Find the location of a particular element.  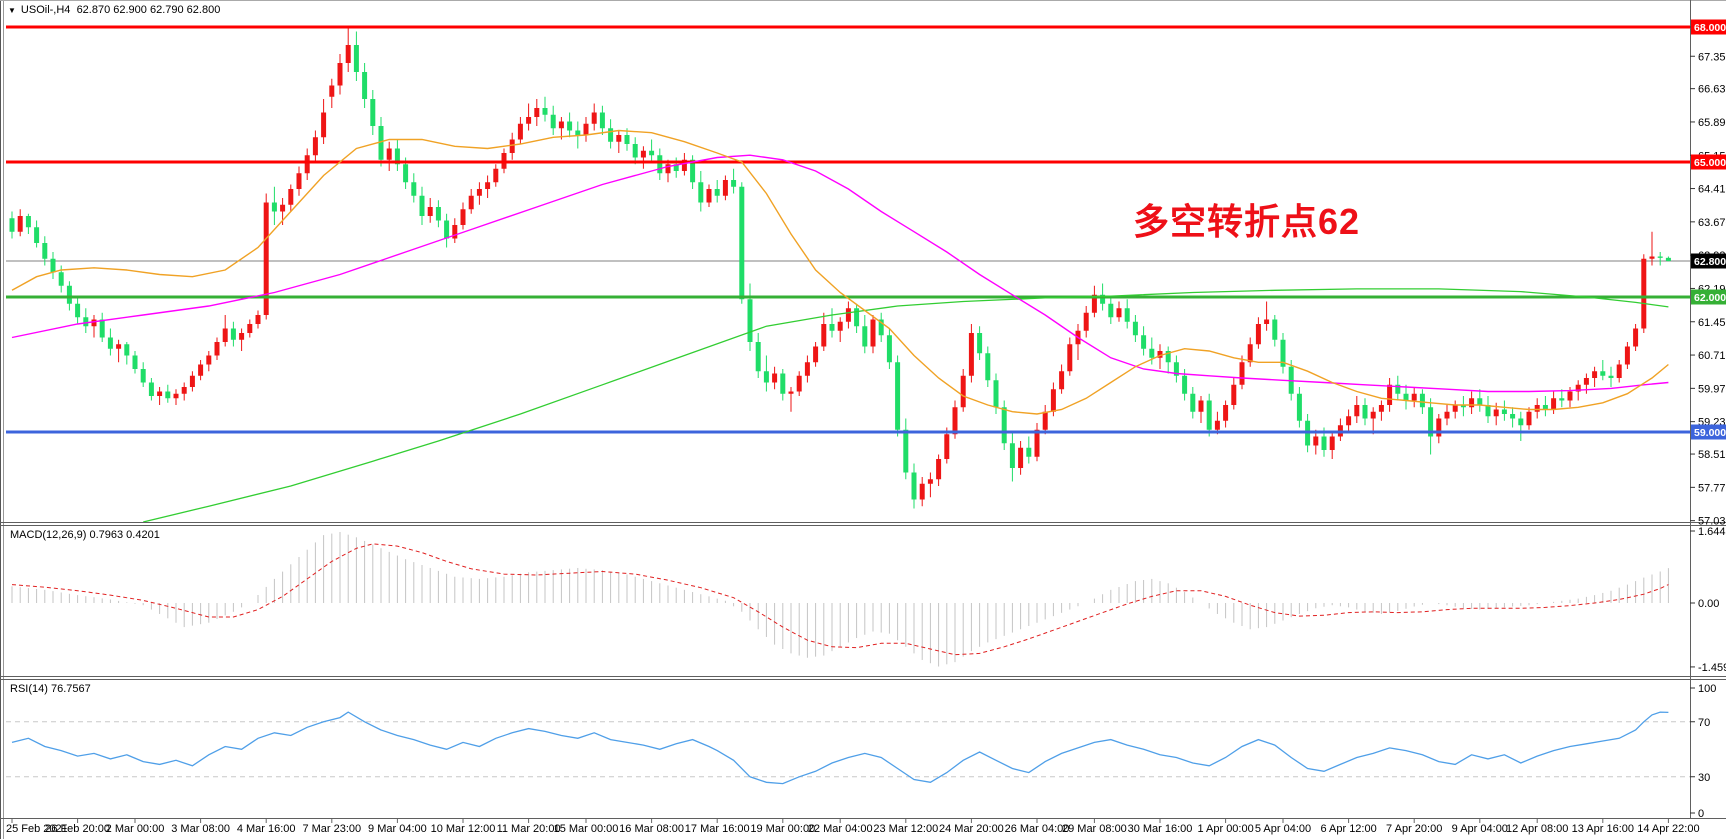

time-axis-label: 26 Feb 20:00 is located at coordinates (77, 829).